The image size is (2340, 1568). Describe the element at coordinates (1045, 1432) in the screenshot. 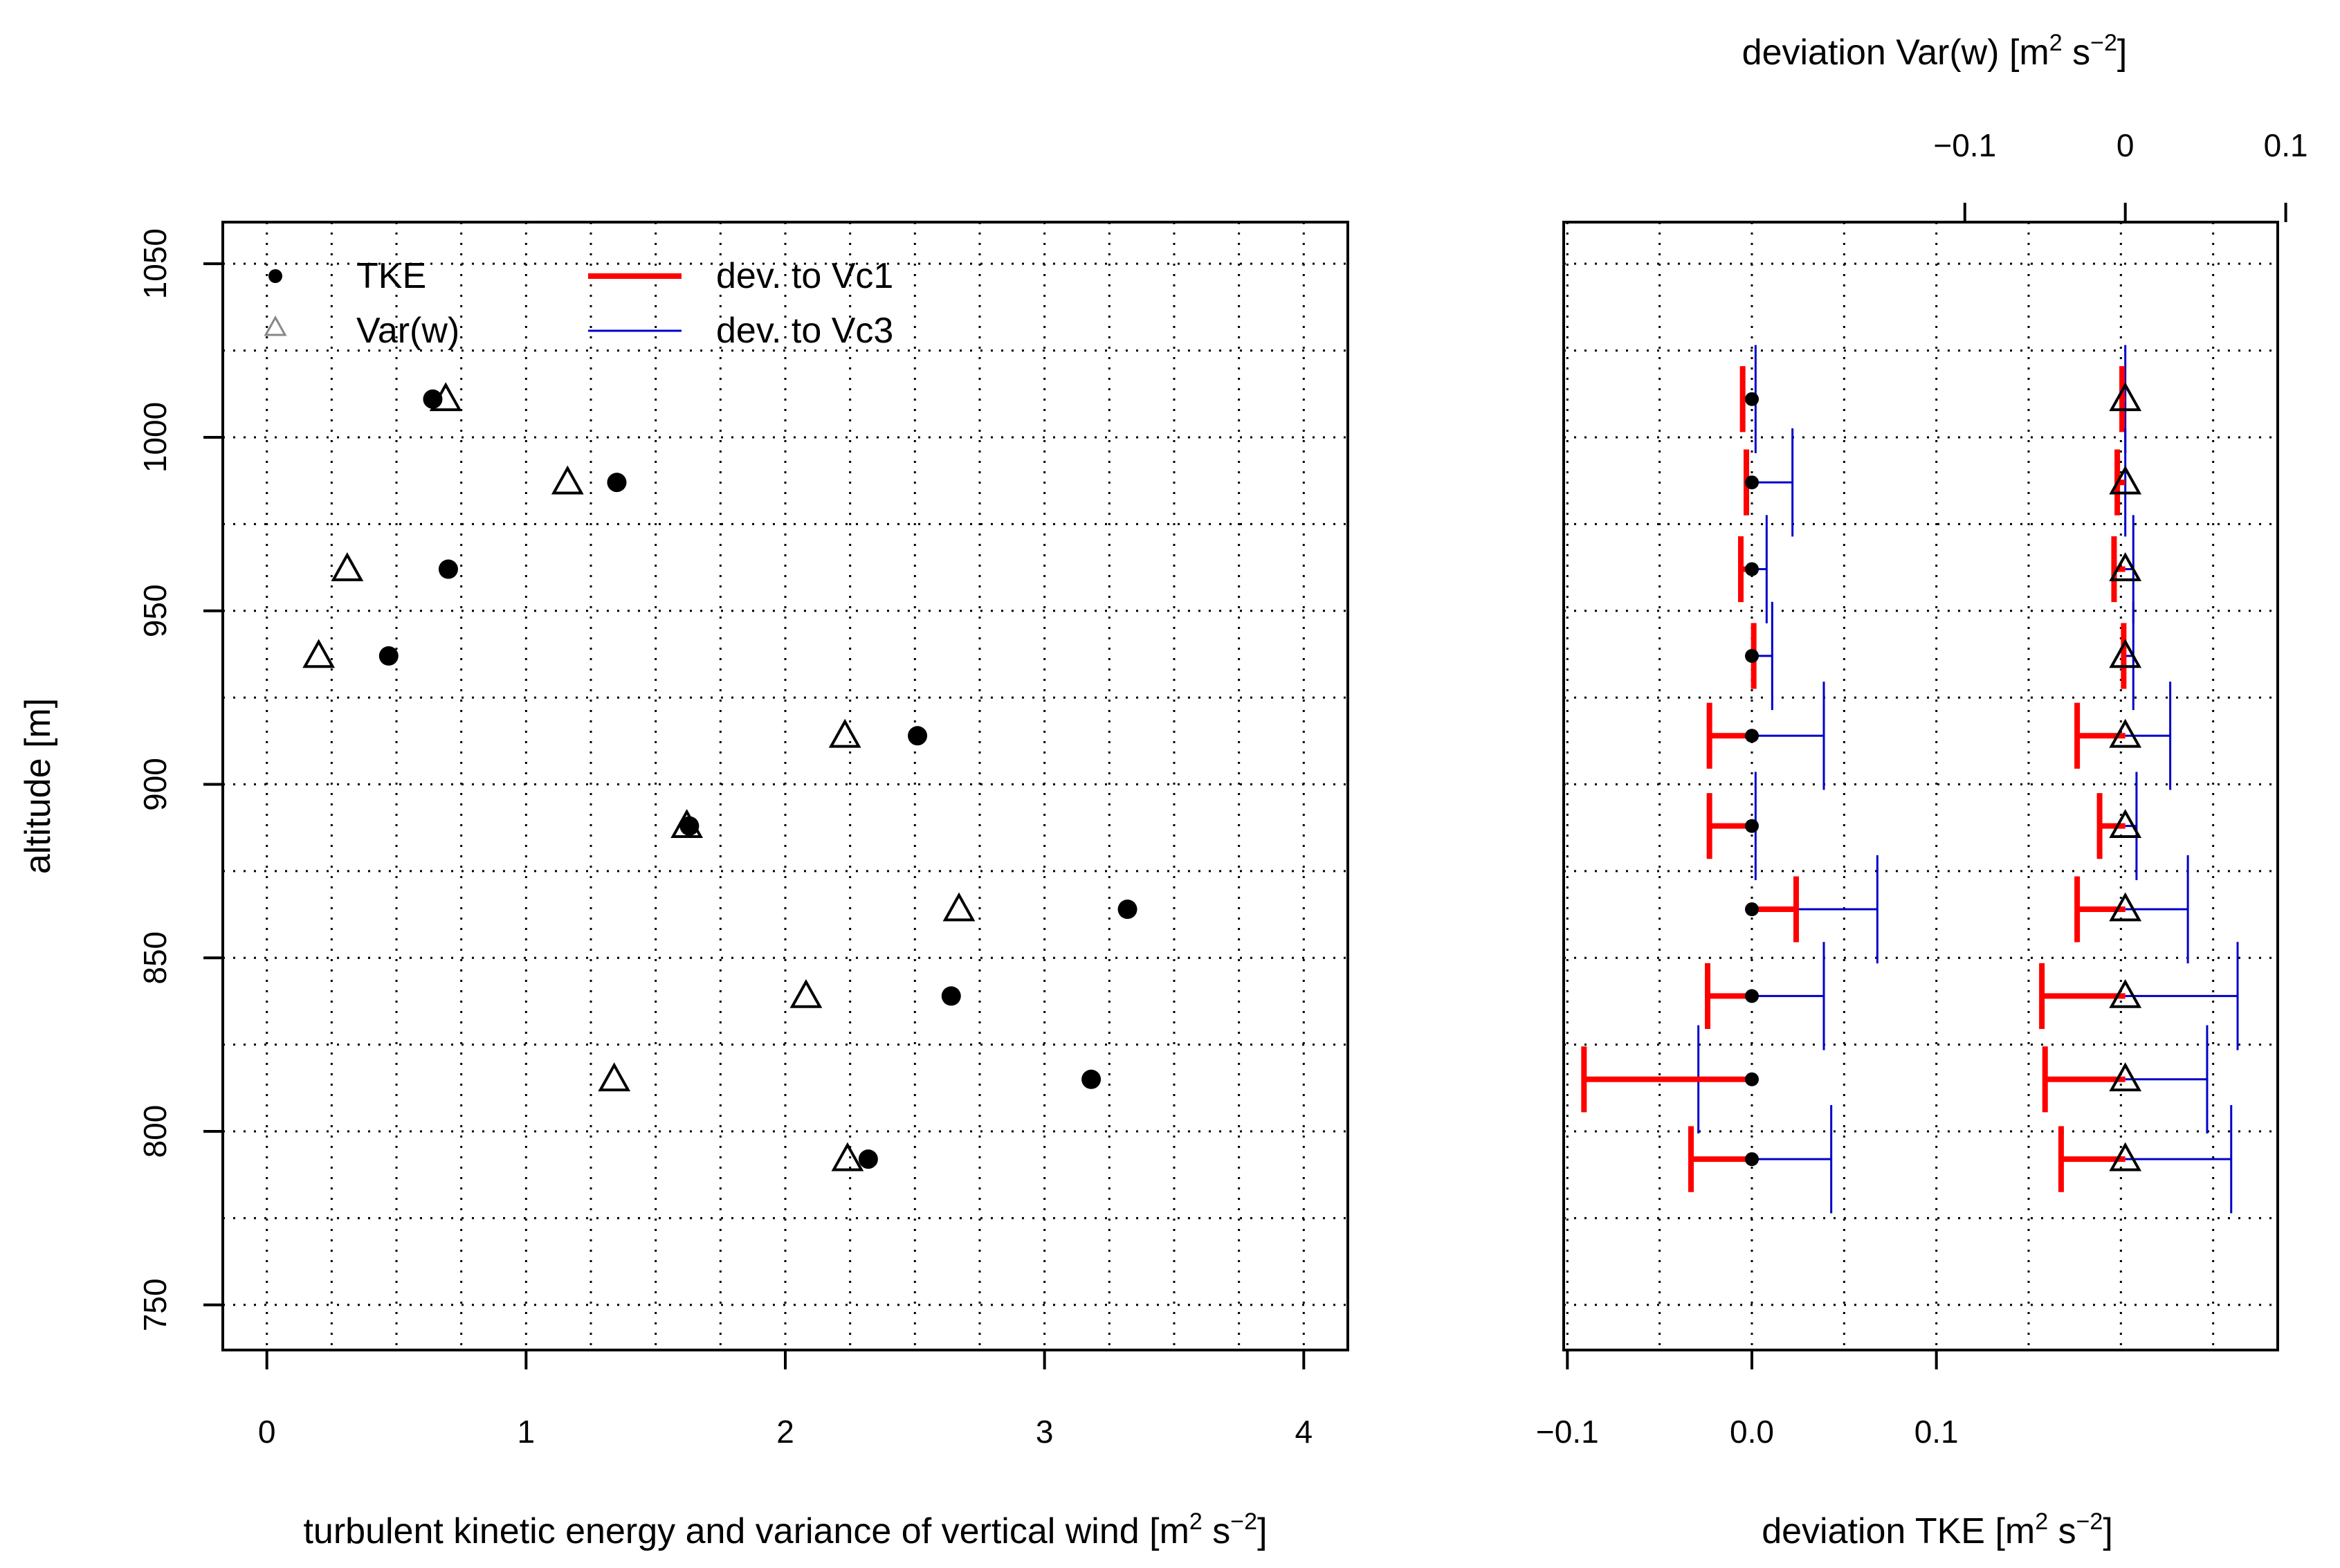

I see `x-tick-label: 3` at that location.